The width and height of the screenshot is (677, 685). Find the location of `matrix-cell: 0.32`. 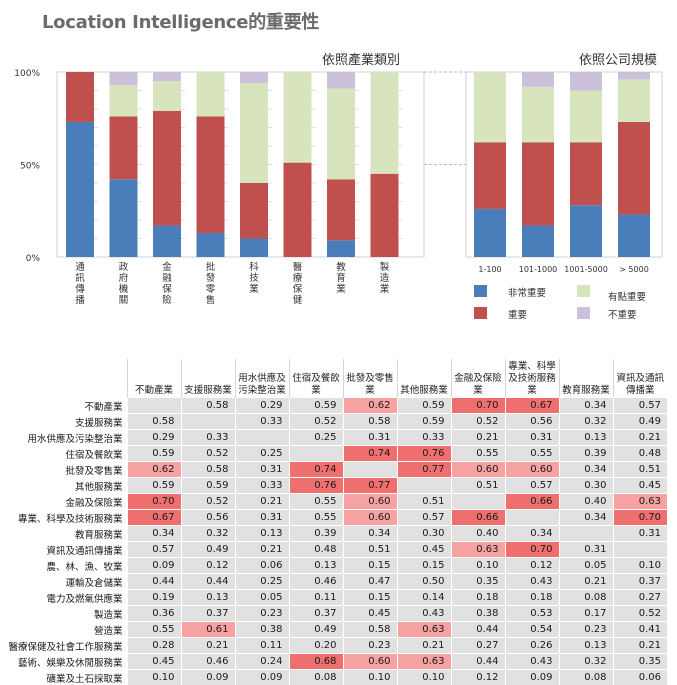

matrix-cell: 0.32 is located at coordinates (208, 534).